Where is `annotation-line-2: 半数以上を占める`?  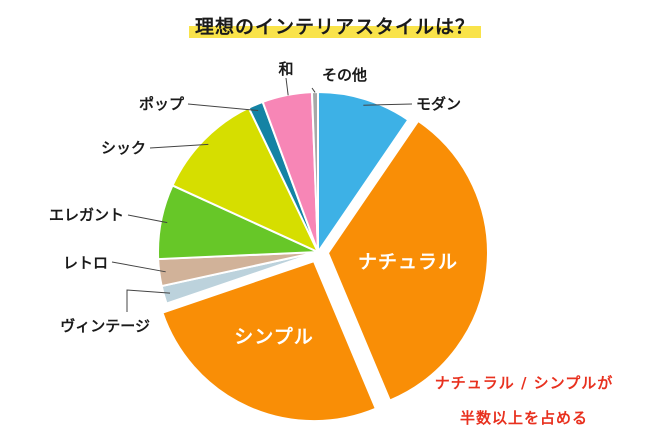 annotation-line-2: 半数以上を占める is located at coordinates (523, 418).